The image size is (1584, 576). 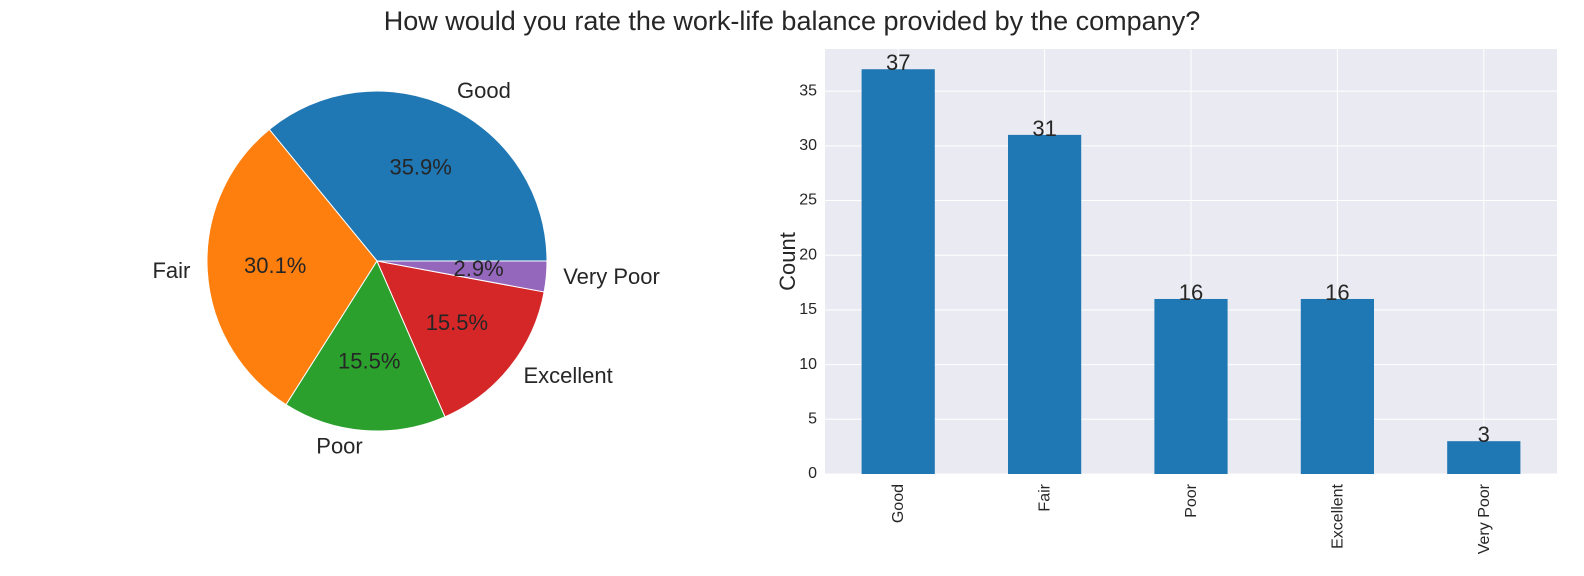 What do you see at coordinates (808, 254) in the screenshot?
I see `y-tick-label: 20` at bounding box center [808, 254].